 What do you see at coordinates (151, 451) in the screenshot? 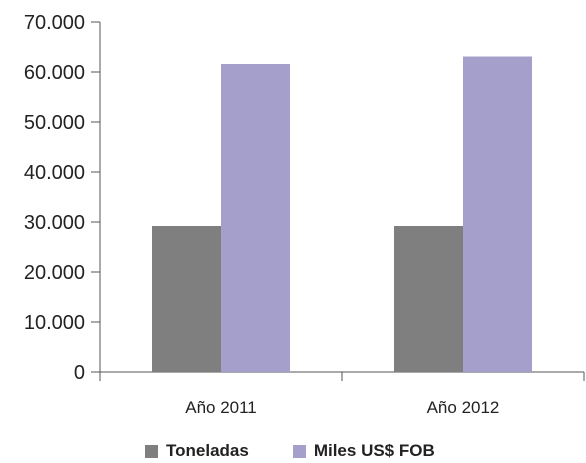
I see `legend-swatch-toneladas` at bounding box center [151, 451].